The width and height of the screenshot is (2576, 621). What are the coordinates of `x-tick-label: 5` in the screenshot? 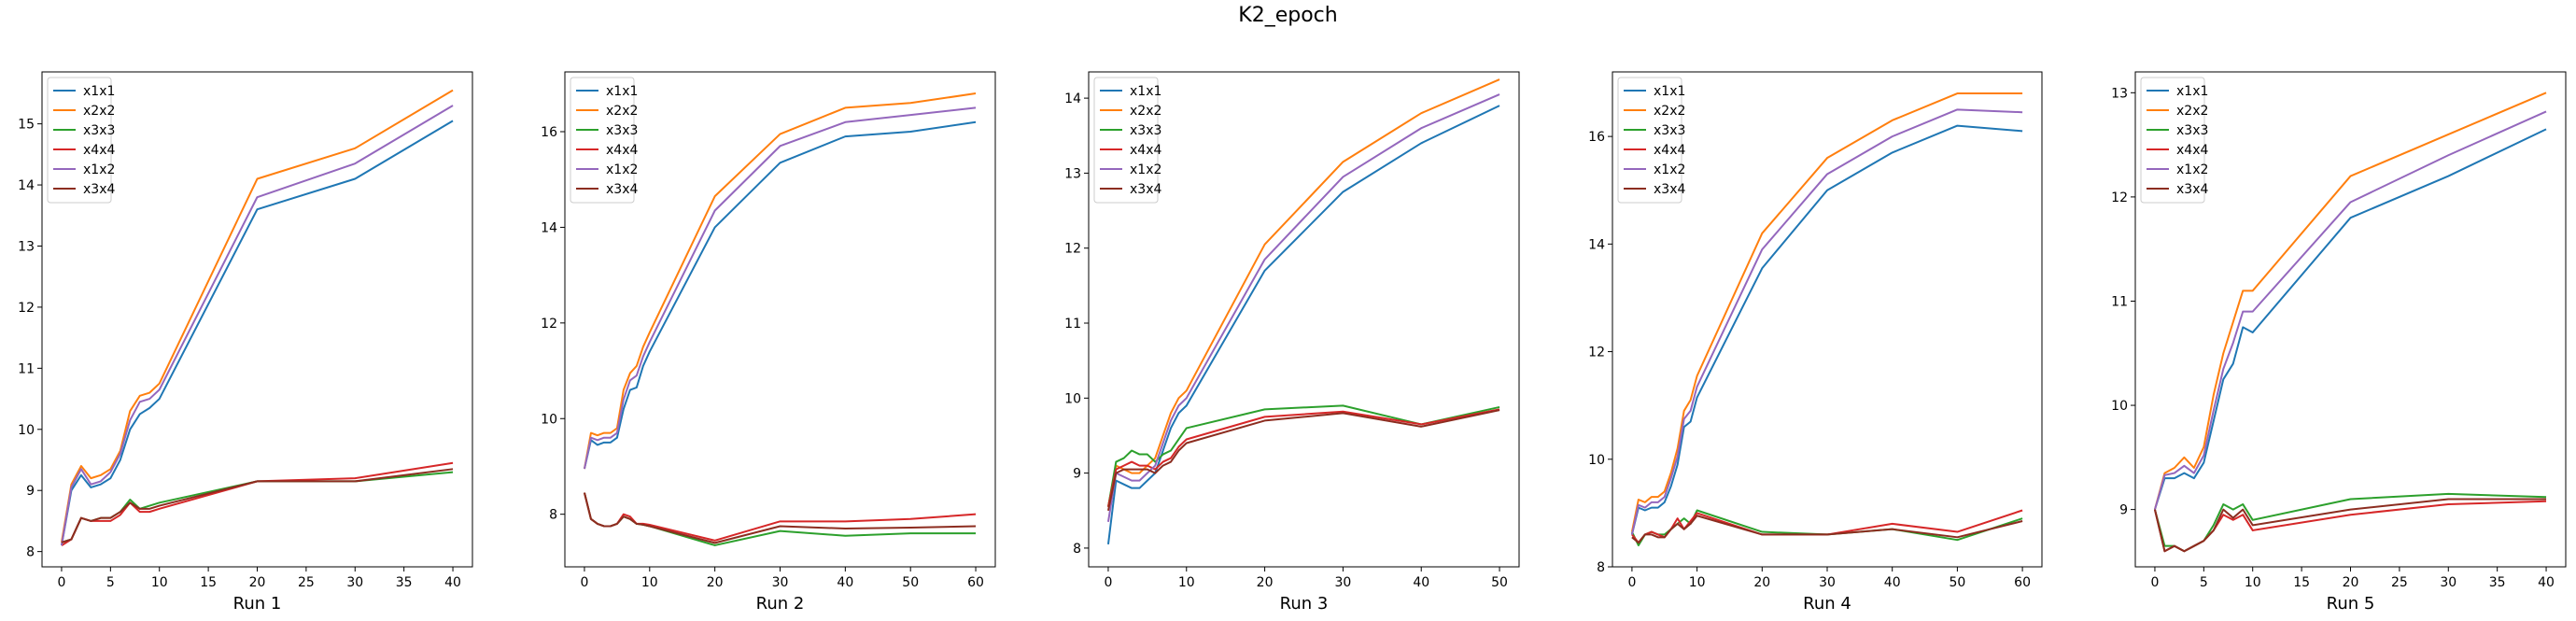 It's located at (111, 582).